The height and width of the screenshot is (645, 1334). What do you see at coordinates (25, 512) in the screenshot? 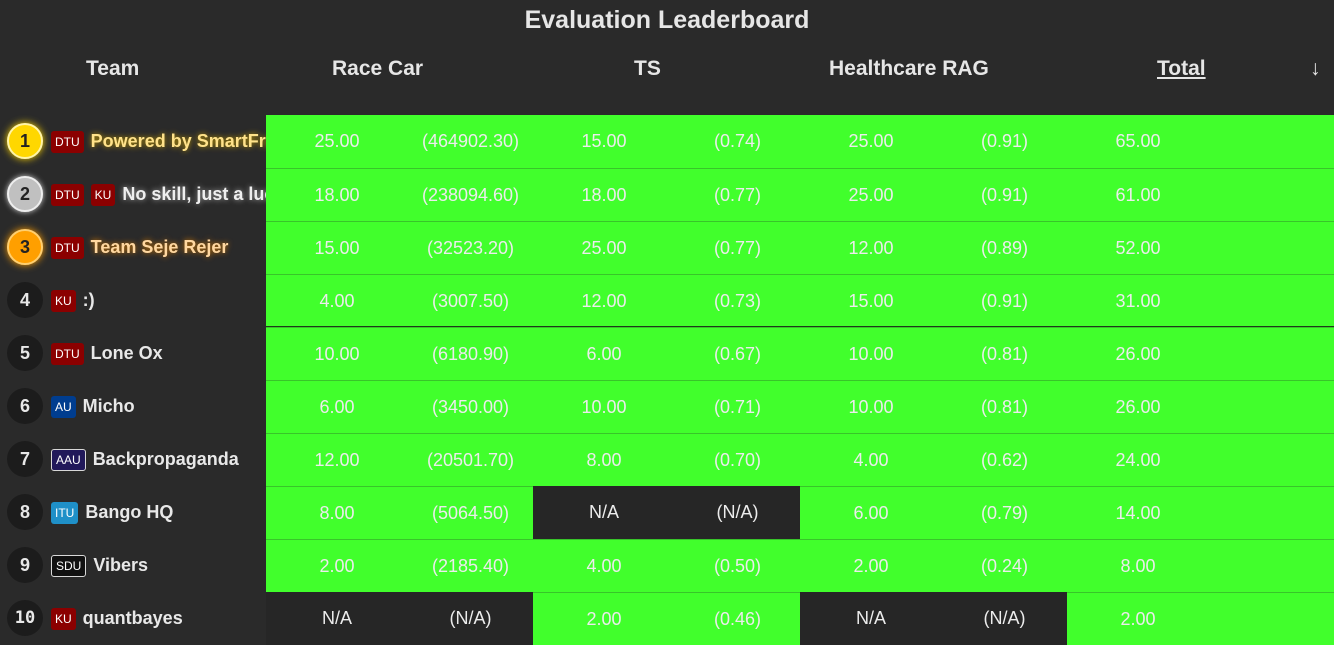
I see `rank-badge: 8` at bounding box center [25, 512].